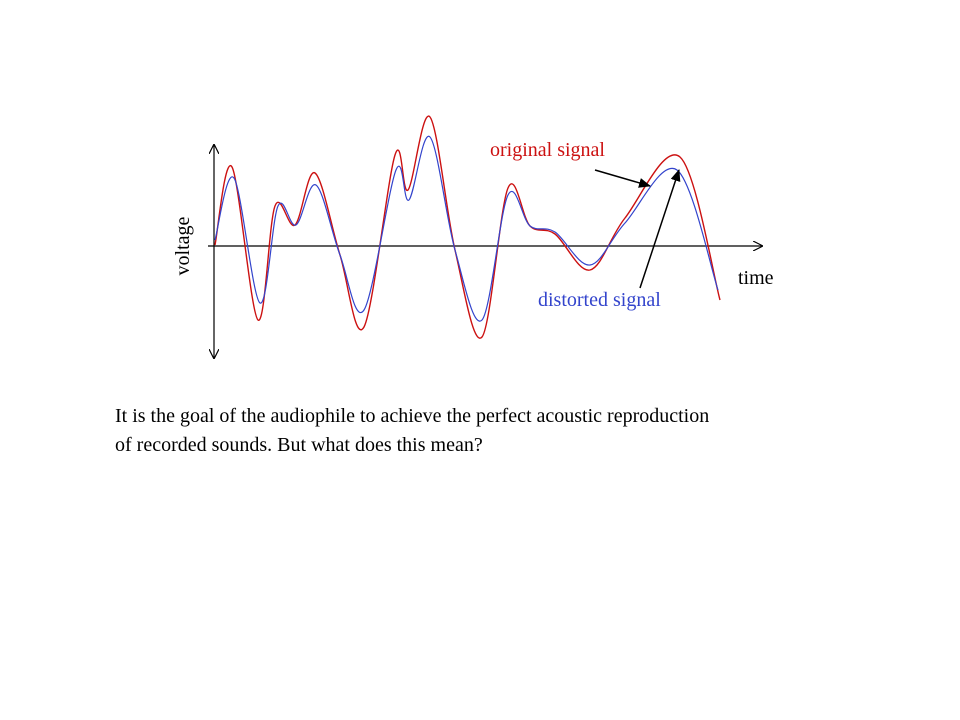  Describe the element at coordinates (756, 278) in the screenshot. I see `x-axis-label: time` at that location.